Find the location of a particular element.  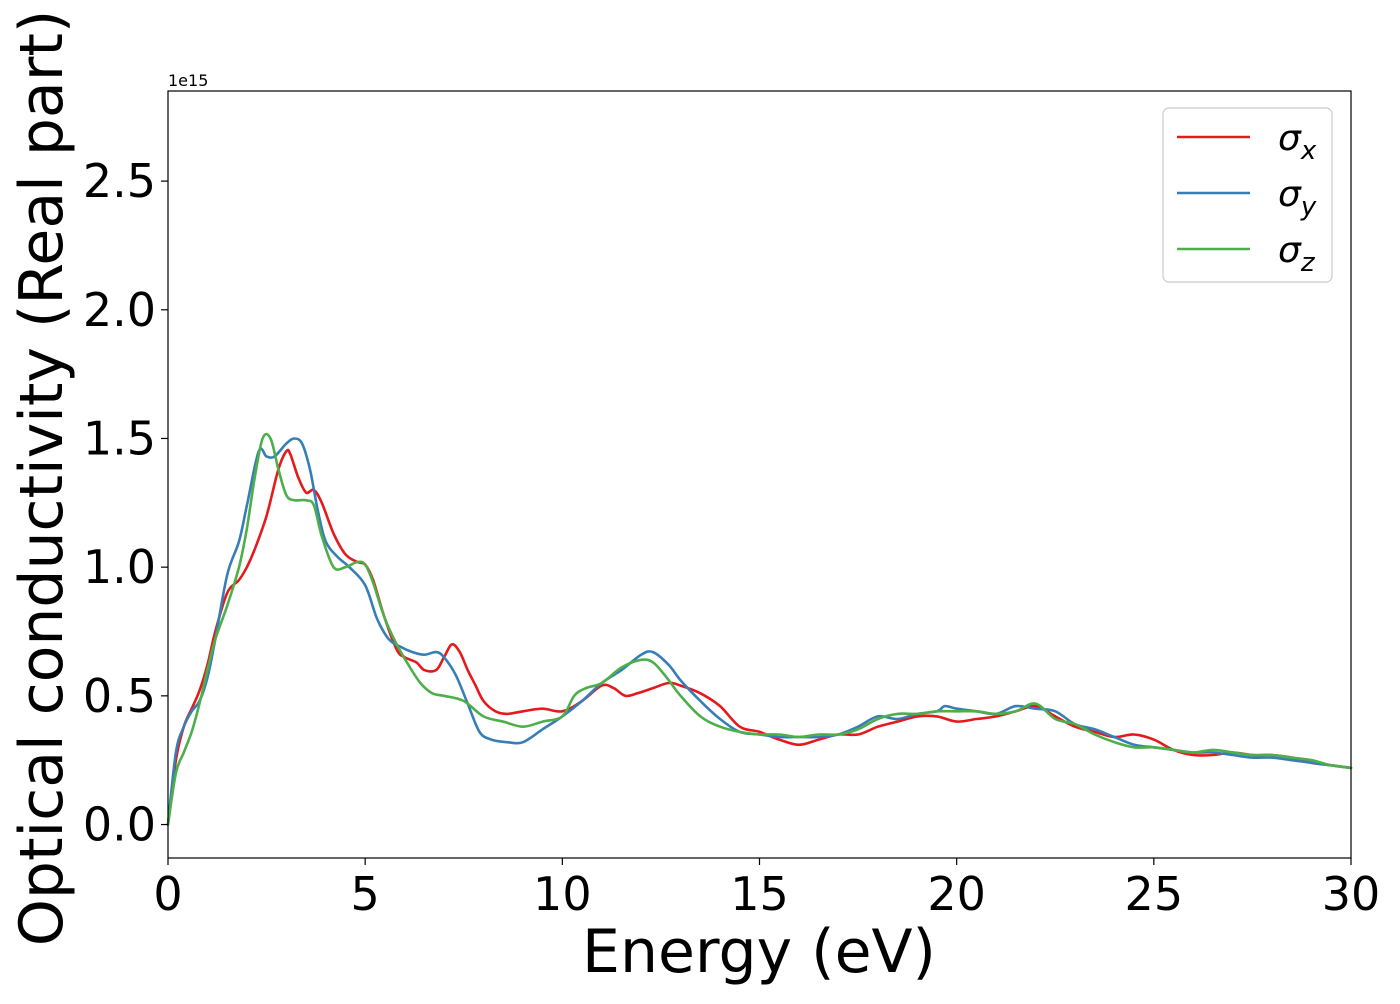

legend-label-y: σy is located at coordinates (1297, 198).